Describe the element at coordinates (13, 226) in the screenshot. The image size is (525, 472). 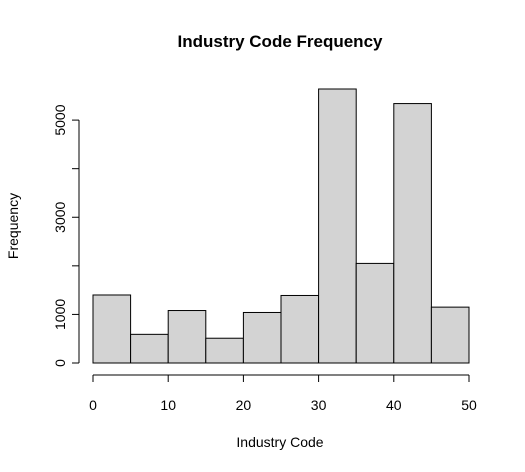
I see `y-axis-label: Frequency` at that location.